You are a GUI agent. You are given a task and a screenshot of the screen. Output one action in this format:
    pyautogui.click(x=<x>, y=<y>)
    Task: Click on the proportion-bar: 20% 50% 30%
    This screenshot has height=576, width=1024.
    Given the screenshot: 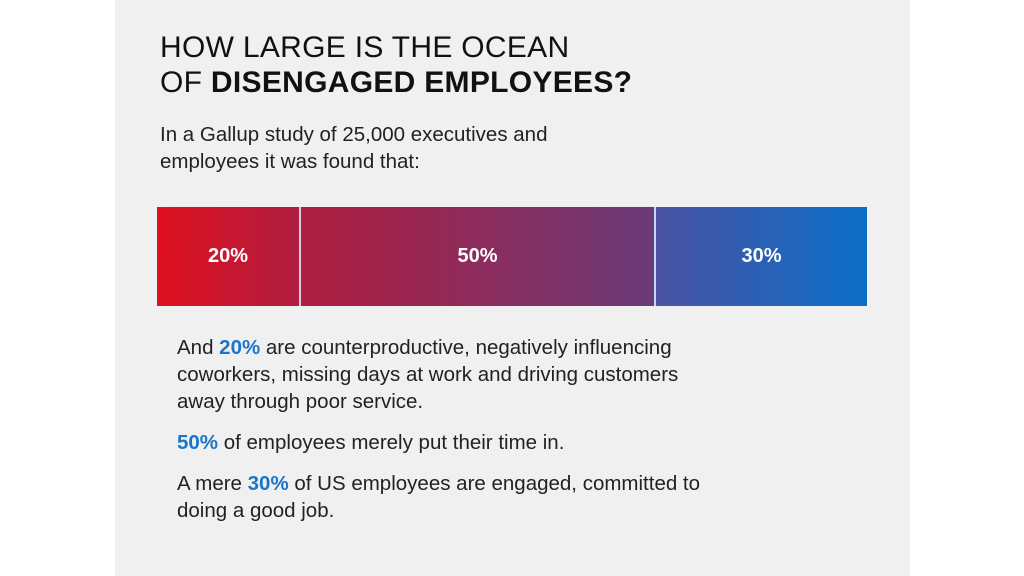 What is the action you would take?
    pyautogui.click(x=512, y=256)
    